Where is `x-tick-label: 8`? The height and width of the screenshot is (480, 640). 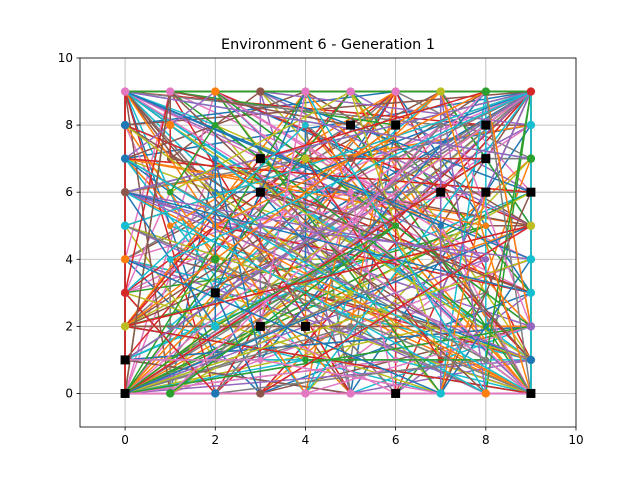
x-tick-label: 8 is located at coordinates (486, 440).